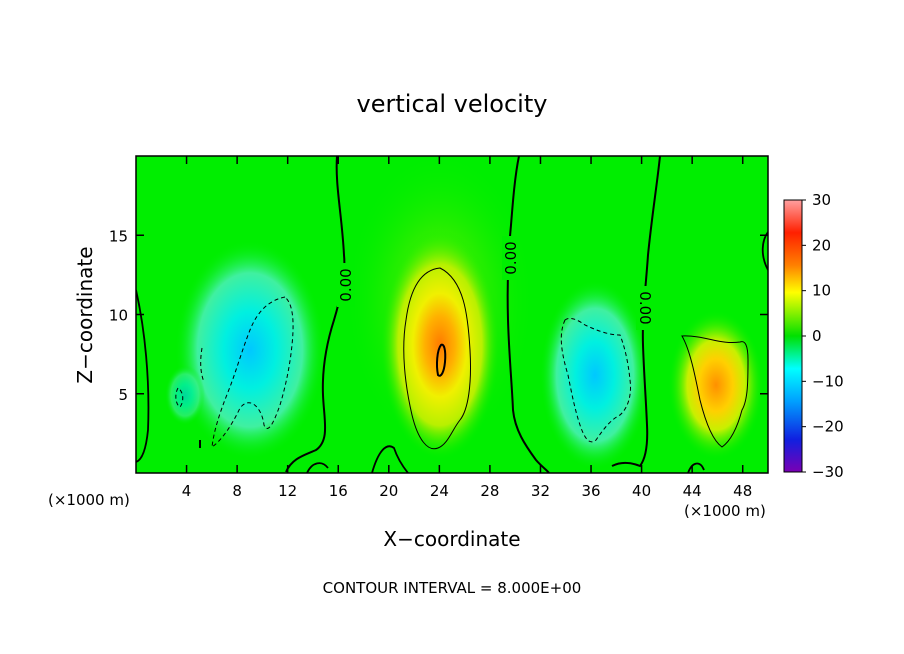 This screenshot has width=904, height=654. I want to click on updraft-region-right, so click(716, 385).